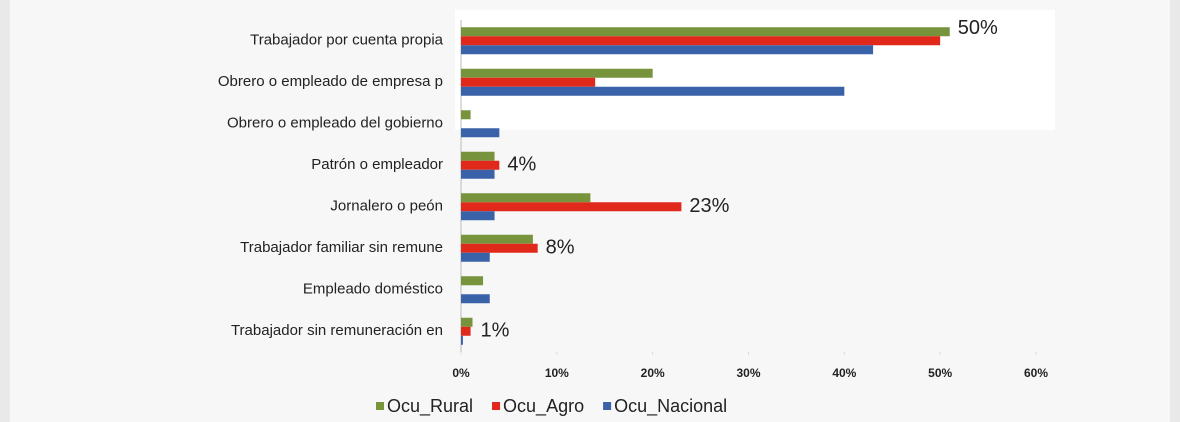 The image size is (1180, 422). What do you see at coordinates (844, 373) in the screenshot?
I see `x-tick-label: 40%` at bounding box center [844, 373].